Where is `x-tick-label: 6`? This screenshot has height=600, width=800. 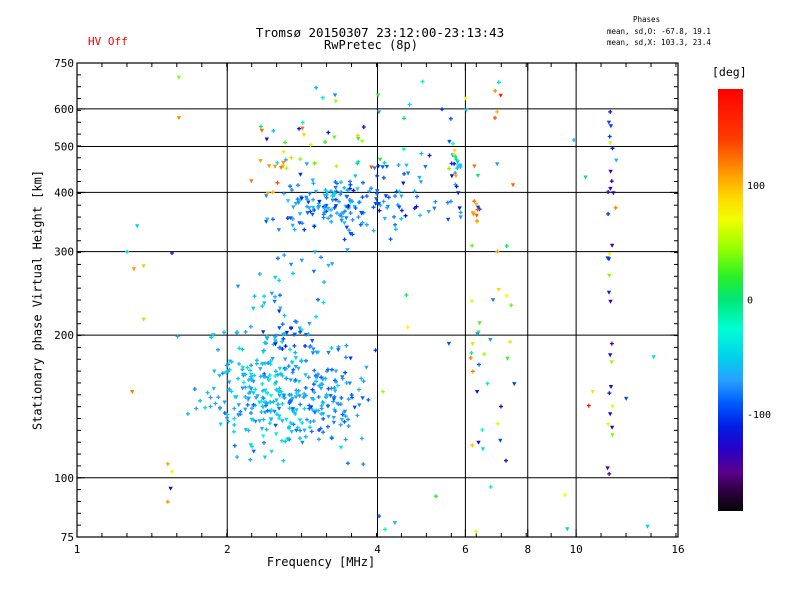 x-tick-label: 6 is located at coordinates (465, 549).